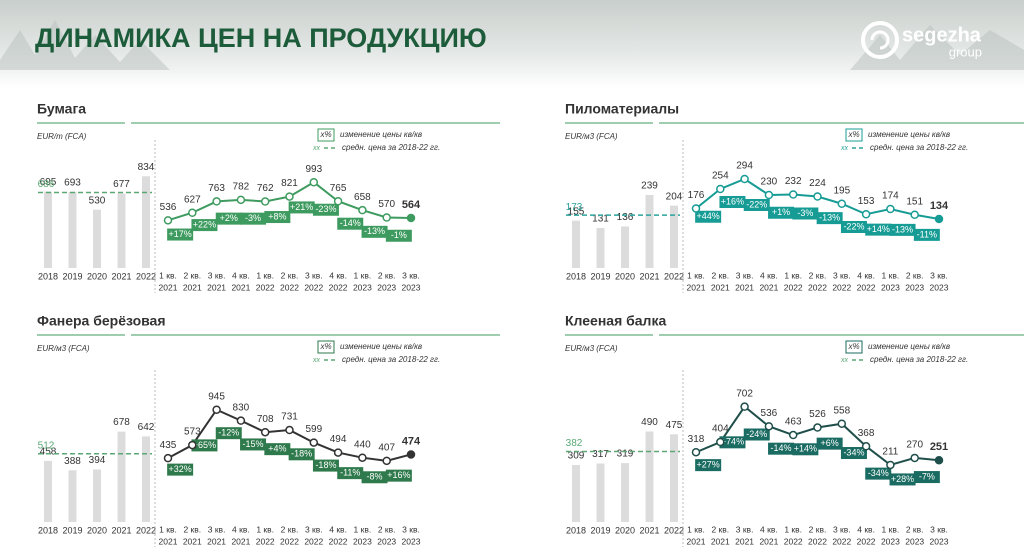  What do you see at coordinates (512, 45) in the screenshot?
I see `forest` at bounding box center [512, 45].